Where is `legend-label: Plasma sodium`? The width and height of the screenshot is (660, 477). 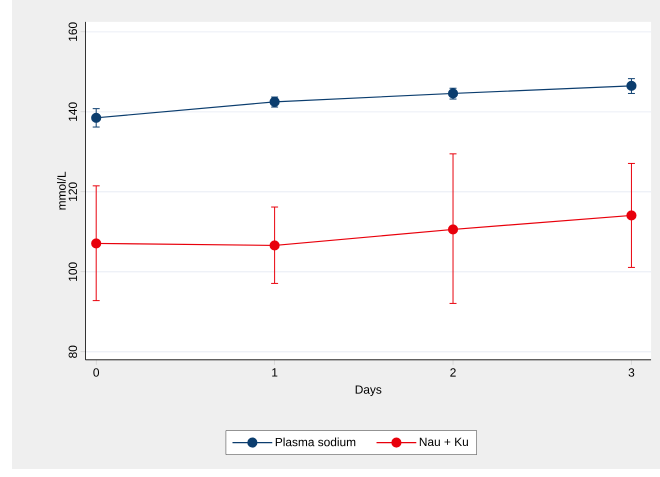 legend-label: Plasma sodium is located at coordinates (316, 442).